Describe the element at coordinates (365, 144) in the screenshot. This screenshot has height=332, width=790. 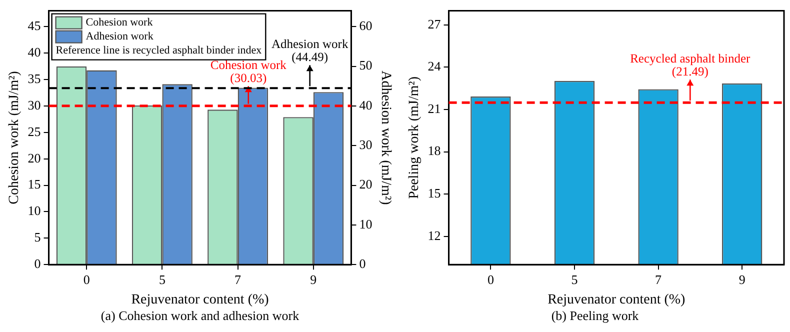
I see `y2-tick-label: 30` at that location.